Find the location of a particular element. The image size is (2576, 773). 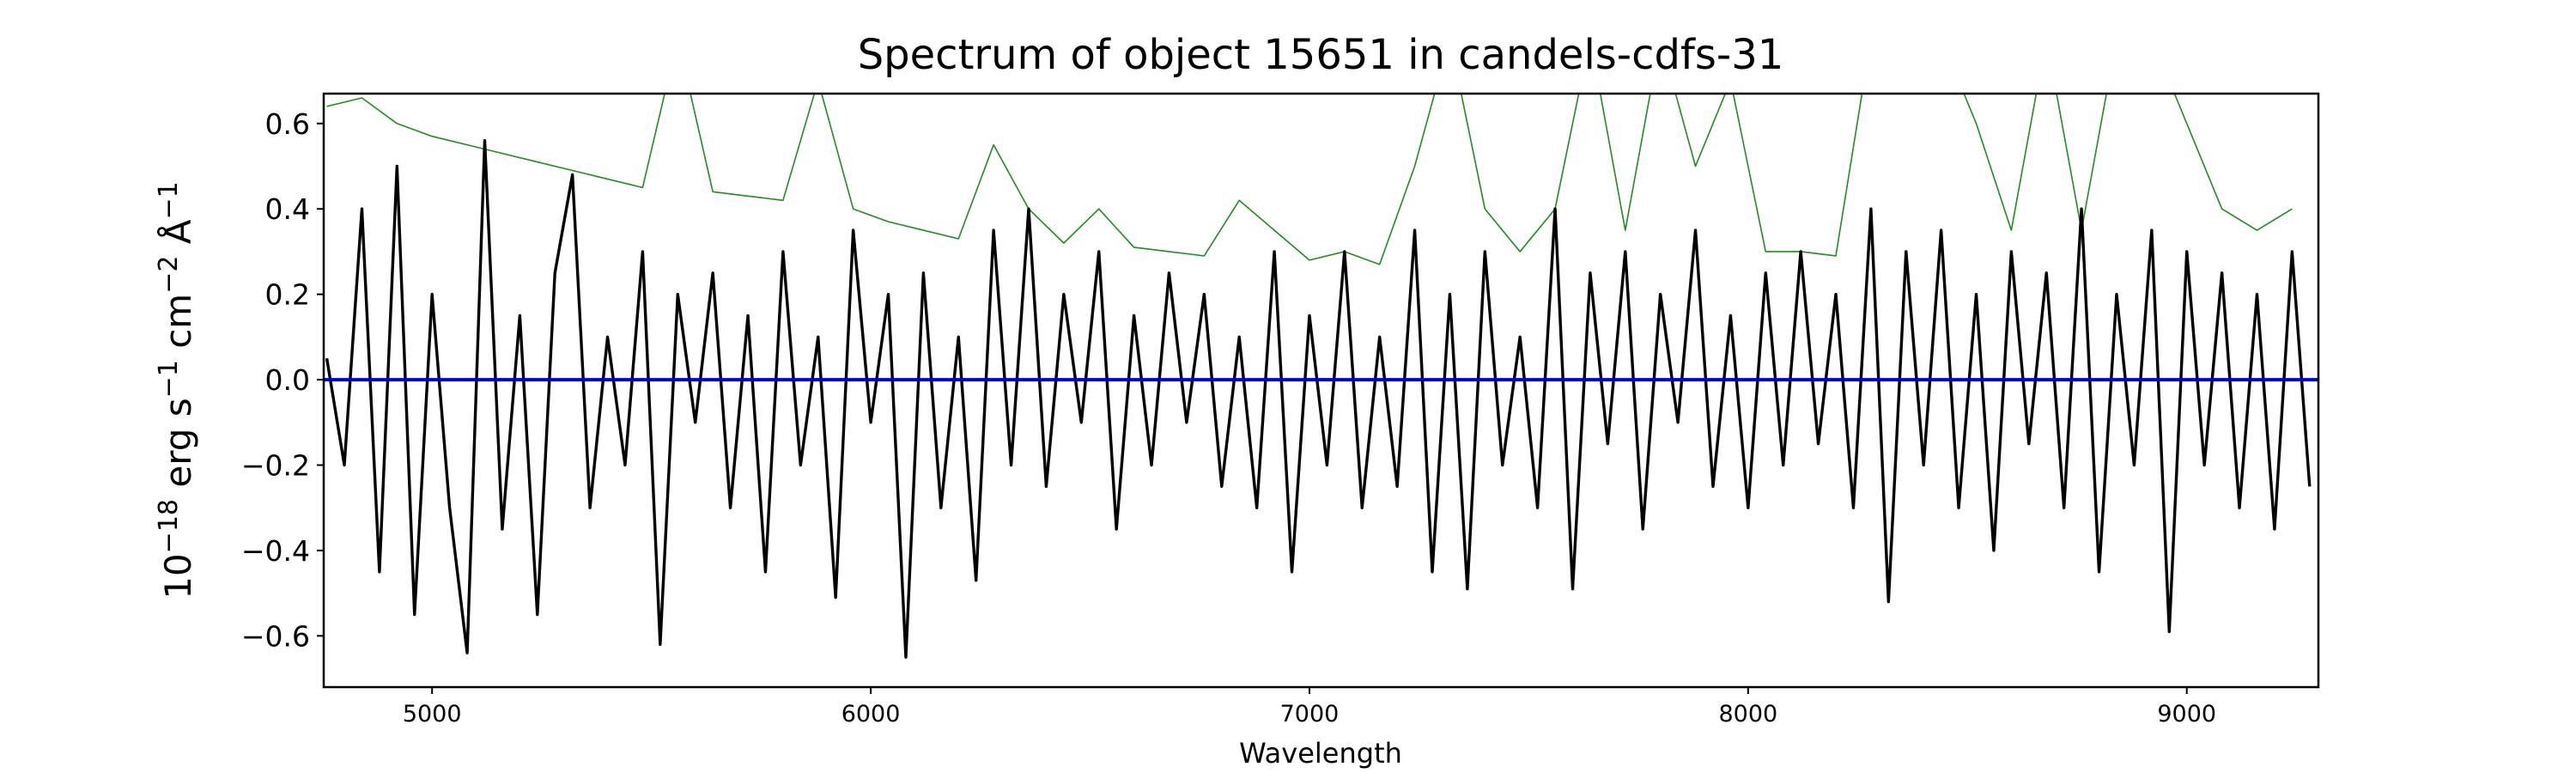

y-axis-label-text: erg s is located at coordinates (178, 448).